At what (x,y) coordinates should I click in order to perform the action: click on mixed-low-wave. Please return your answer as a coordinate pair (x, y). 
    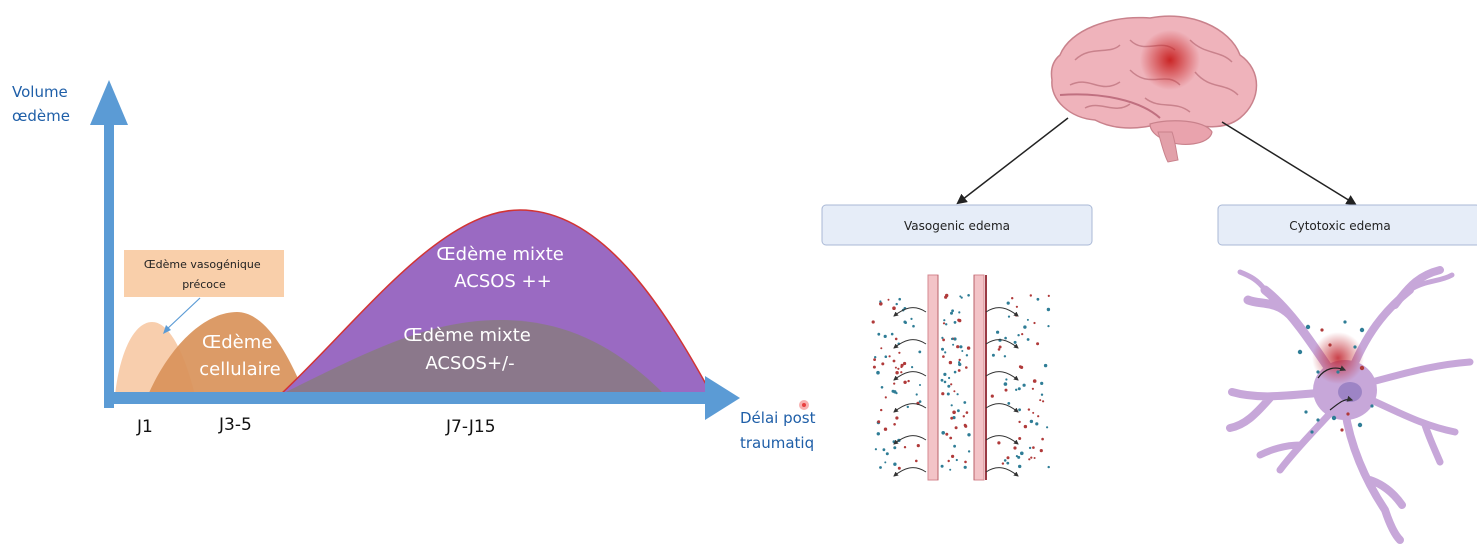
    Looking at the image, I should click on (472, 357).